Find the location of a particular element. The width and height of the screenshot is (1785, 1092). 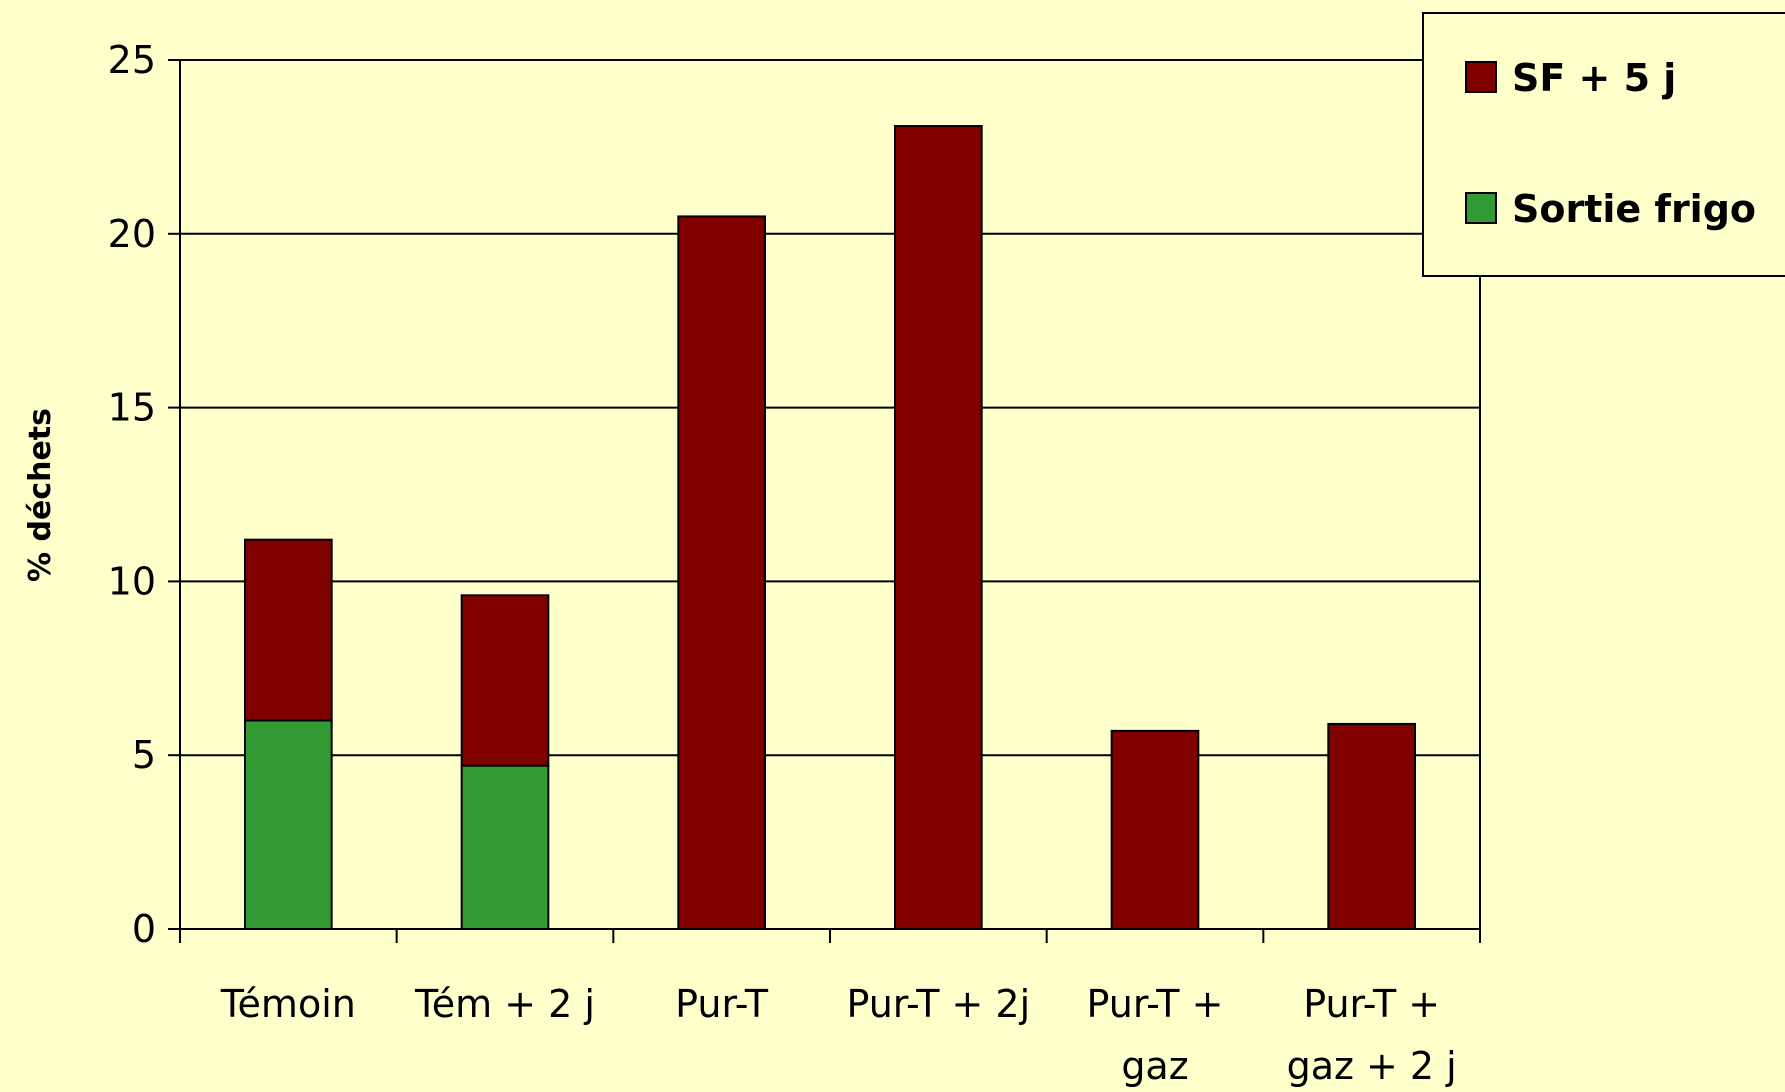

legend-label: Sortie frigo is located at coordinates (1634, 209).